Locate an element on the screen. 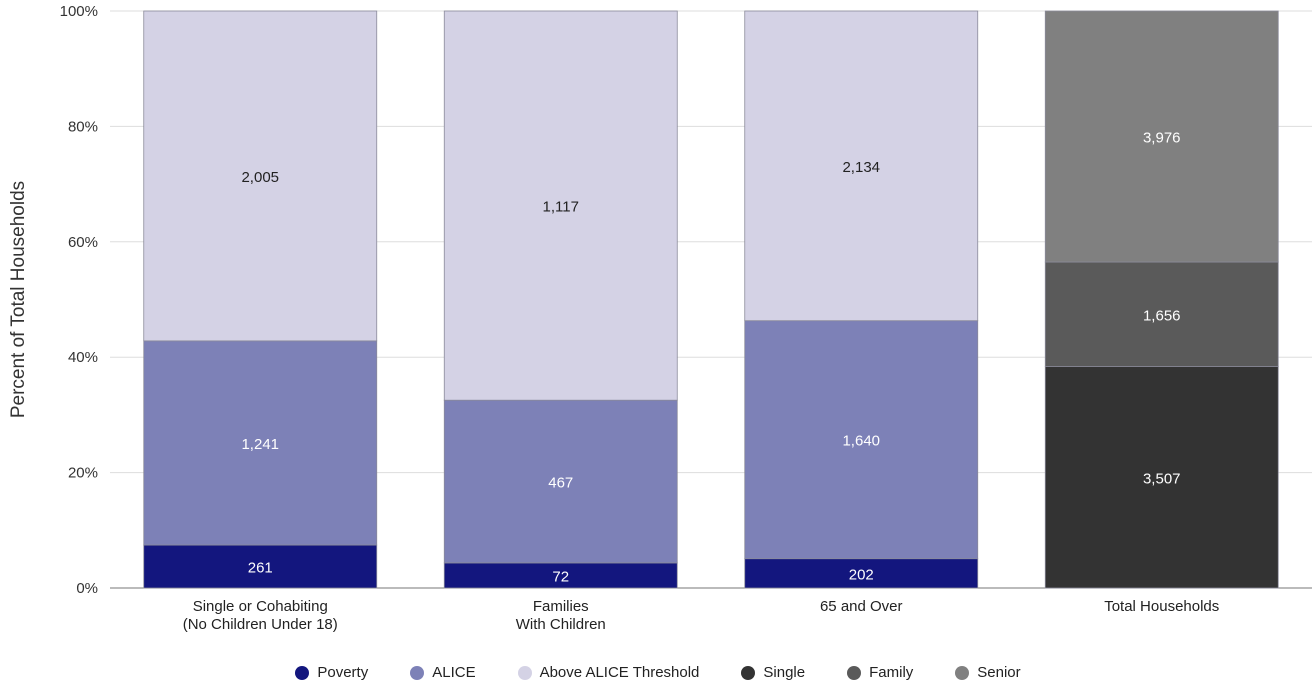 The height and width of the screenshot is (690, 1316). legend-item: Senior is located at coordinates (988, 672).